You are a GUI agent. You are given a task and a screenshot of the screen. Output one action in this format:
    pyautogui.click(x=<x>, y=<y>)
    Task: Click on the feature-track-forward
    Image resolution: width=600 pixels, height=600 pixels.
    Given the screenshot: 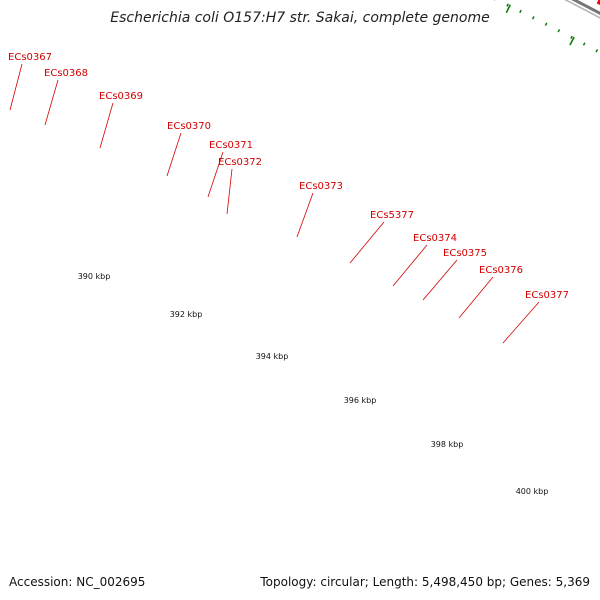 What is the action you would take?
    pyautogui.click(x=598, y=3)
    